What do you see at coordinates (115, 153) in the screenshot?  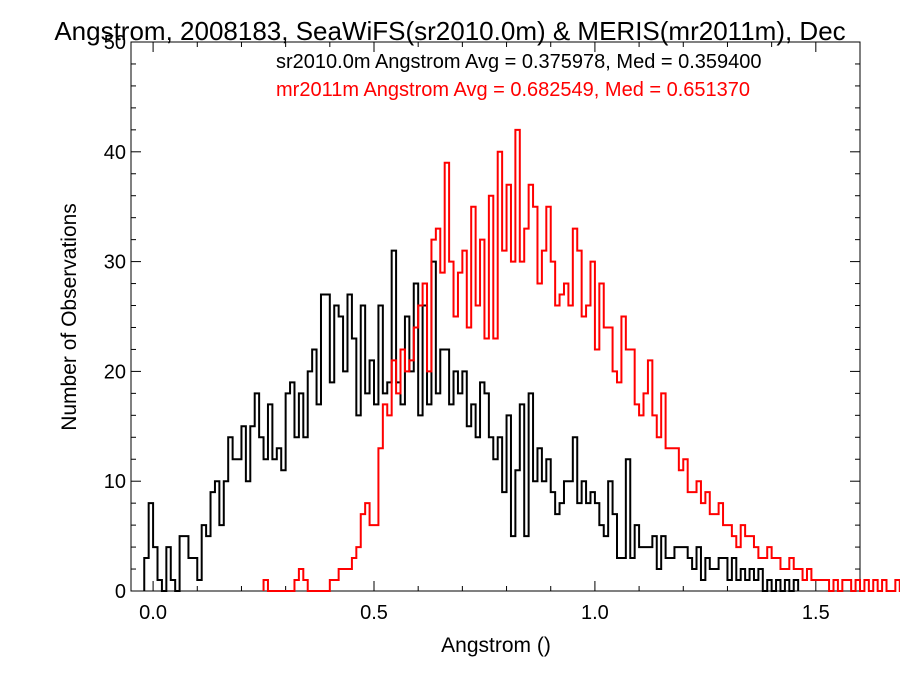 I see `y-tick-label: 40` at bounding box center [115, 153].